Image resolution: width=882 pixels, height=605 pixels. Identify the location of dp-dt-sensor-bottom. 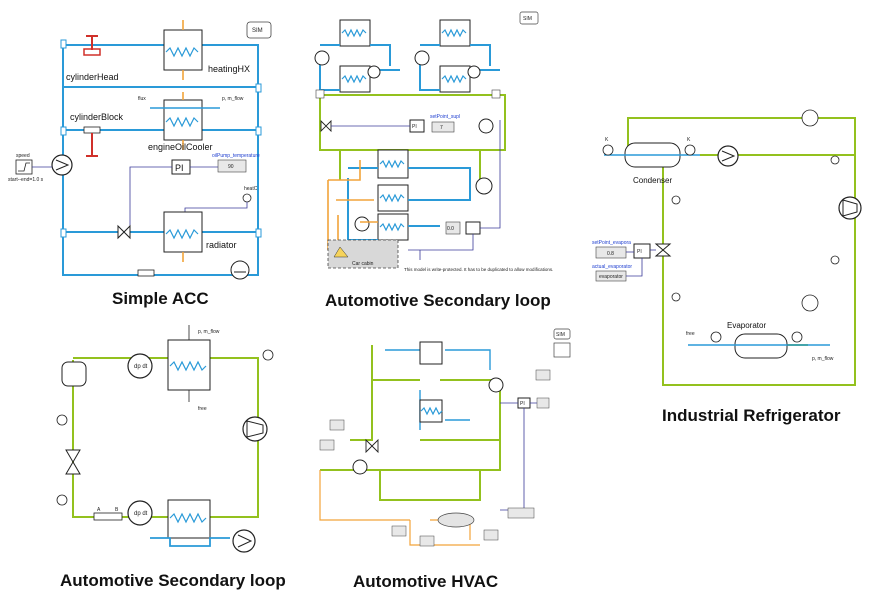
(140, 513).